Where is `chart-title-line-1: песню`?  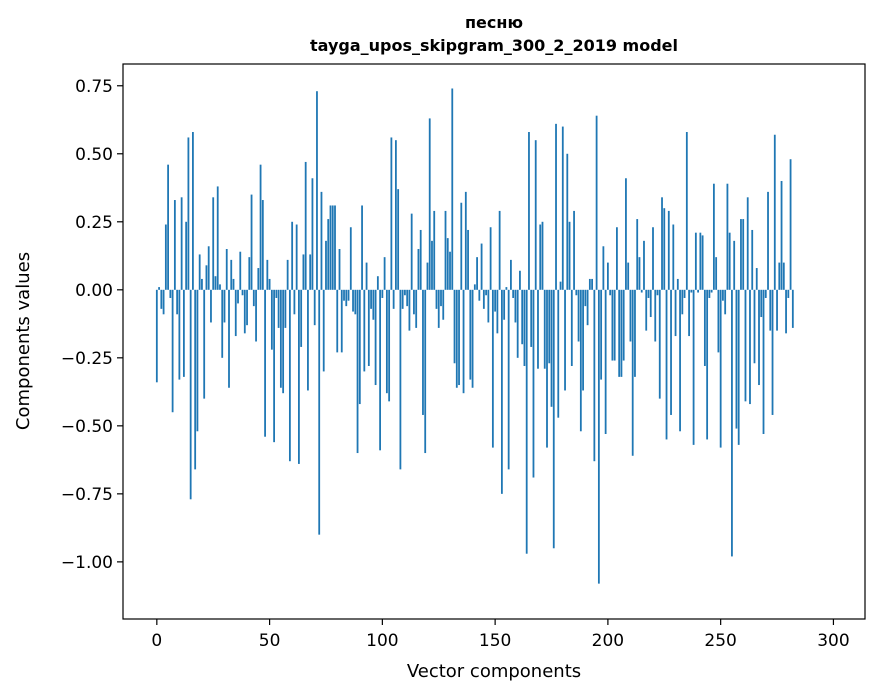 chart-title-line-1: песню is located at coordinates (494, 22).